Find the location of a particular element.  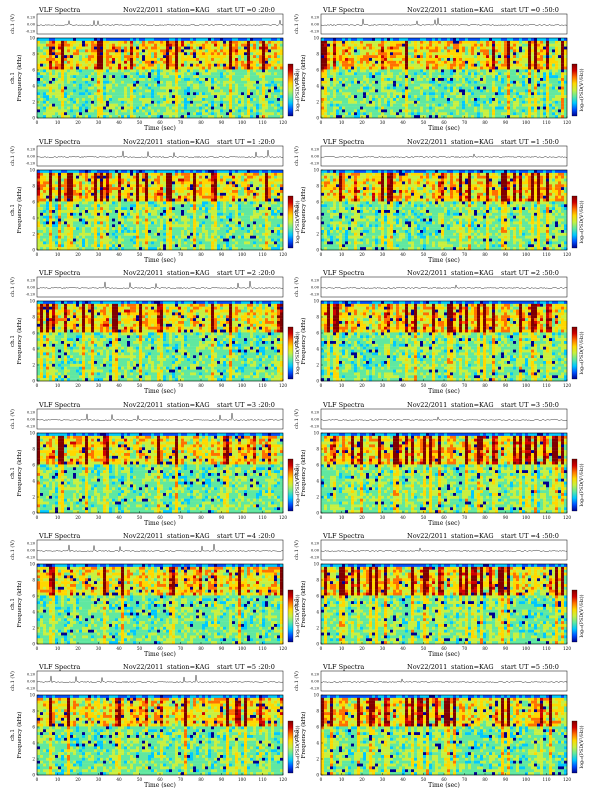

panel-start-time: start UT =2 :50:0 is located at coordinates (530, 273).